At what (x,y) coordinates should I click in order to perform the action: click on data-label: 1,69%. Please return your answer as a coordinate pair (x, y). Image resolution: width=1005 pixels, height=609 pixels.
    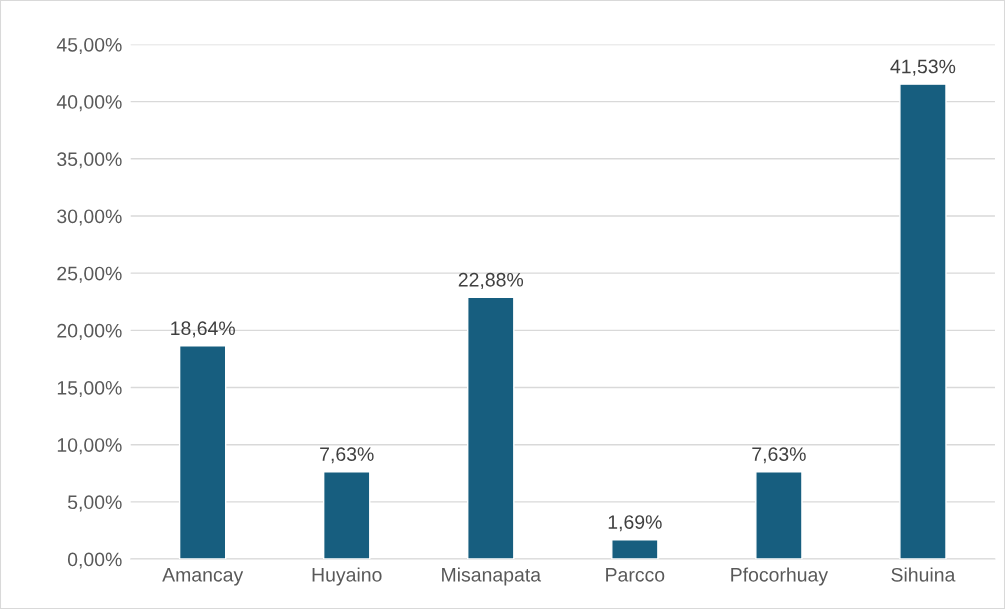
    Looking at the image, I should click on (635, 523).